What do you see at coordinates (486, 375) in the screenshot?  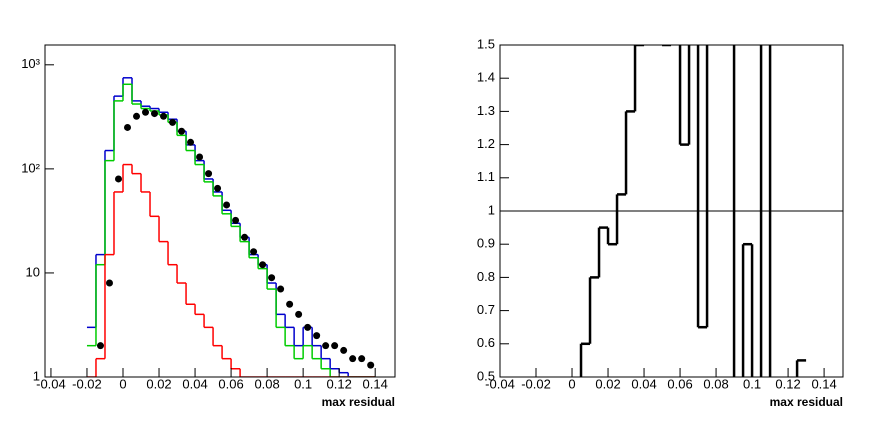 I see `y-tick-label: 0.5` at bounding box center [486, 375].